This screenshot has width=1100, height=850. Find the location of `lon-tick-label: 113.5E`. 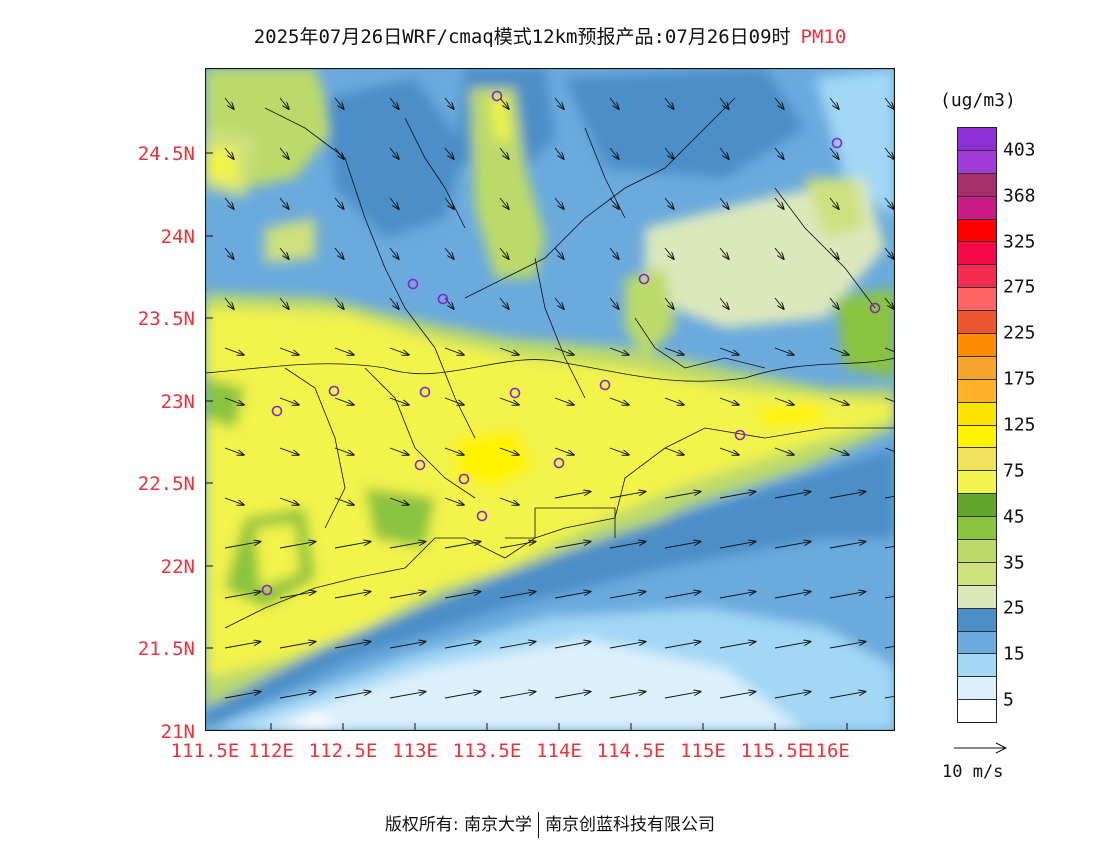

lon-tick-label: 113.5E is located at coordinates (487, 751).